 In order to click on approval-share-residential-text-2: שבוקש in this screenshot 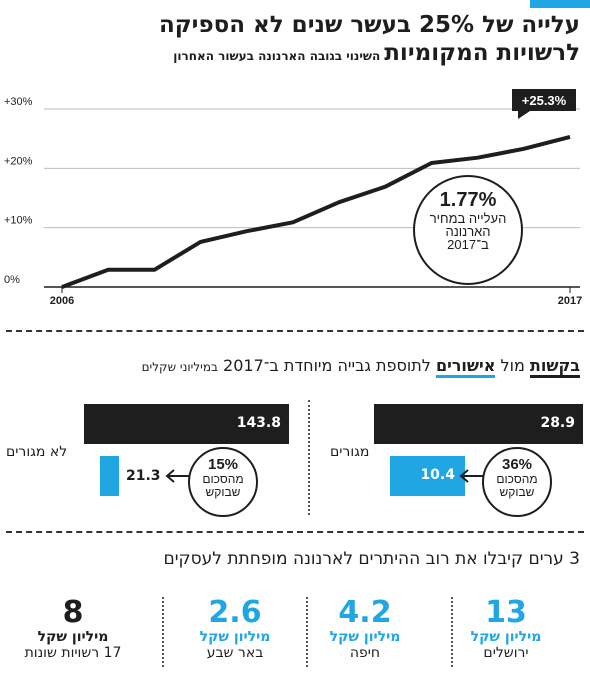, I will do `click(517, 492)`.